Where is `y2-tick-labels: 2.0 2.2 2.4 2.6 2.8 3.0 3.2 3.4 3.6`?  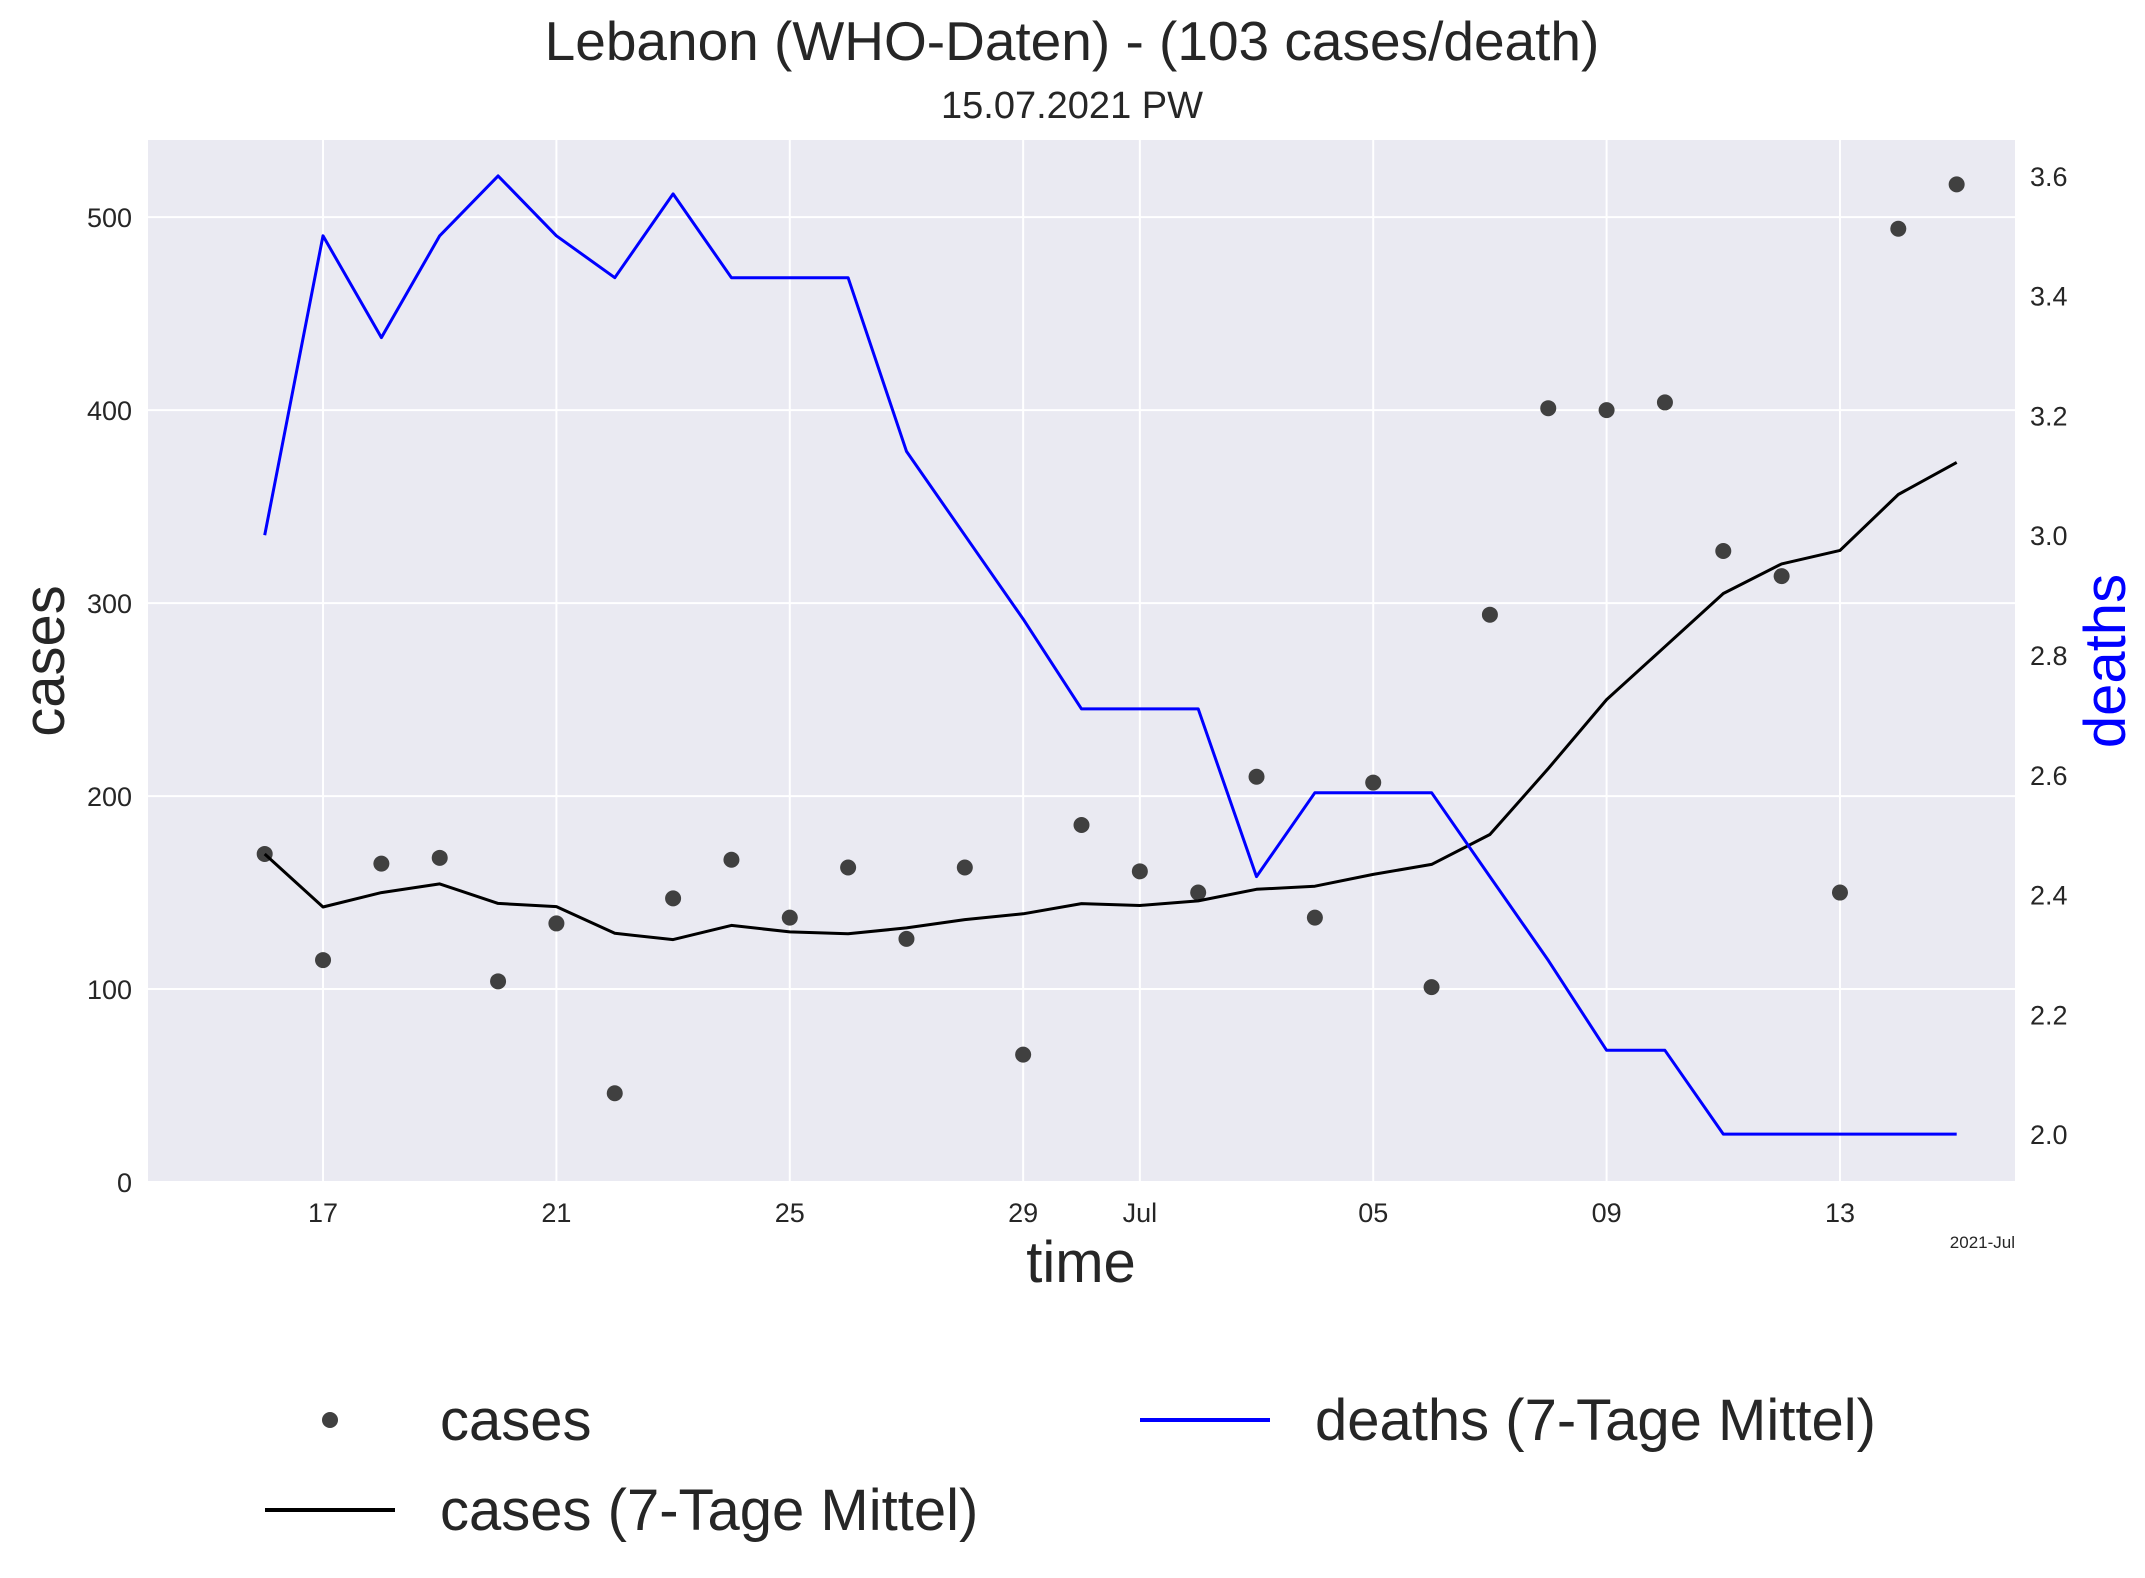
y2-tick-labels: 2.0 2.2 2.4 2.6 2.8 3.0 3.2 3.4 3.6 is located at coordinates (2049, 656).